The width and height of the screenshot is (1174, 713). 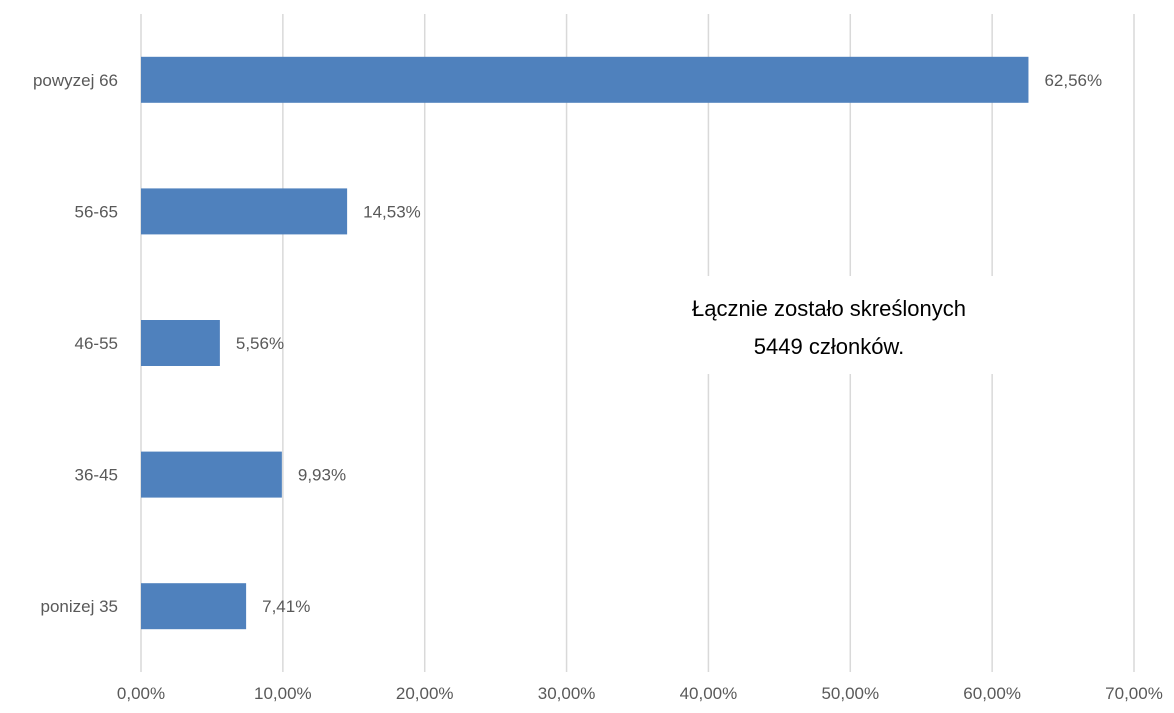 I want to click on category-label: 36-45, so click(x=96, y=475).